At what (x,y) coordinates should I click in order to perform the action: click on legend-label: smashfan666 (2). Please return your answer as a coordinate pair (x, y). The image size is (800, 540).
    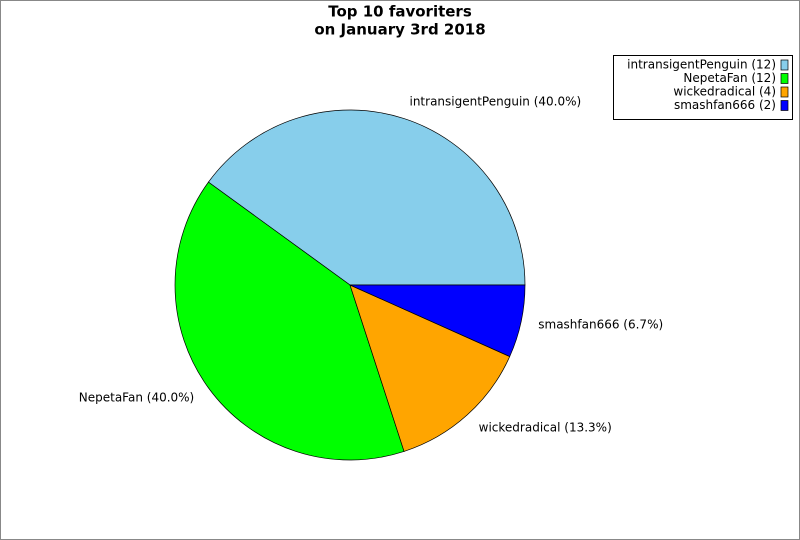
    Looking at the image, I should click on (725, 105).